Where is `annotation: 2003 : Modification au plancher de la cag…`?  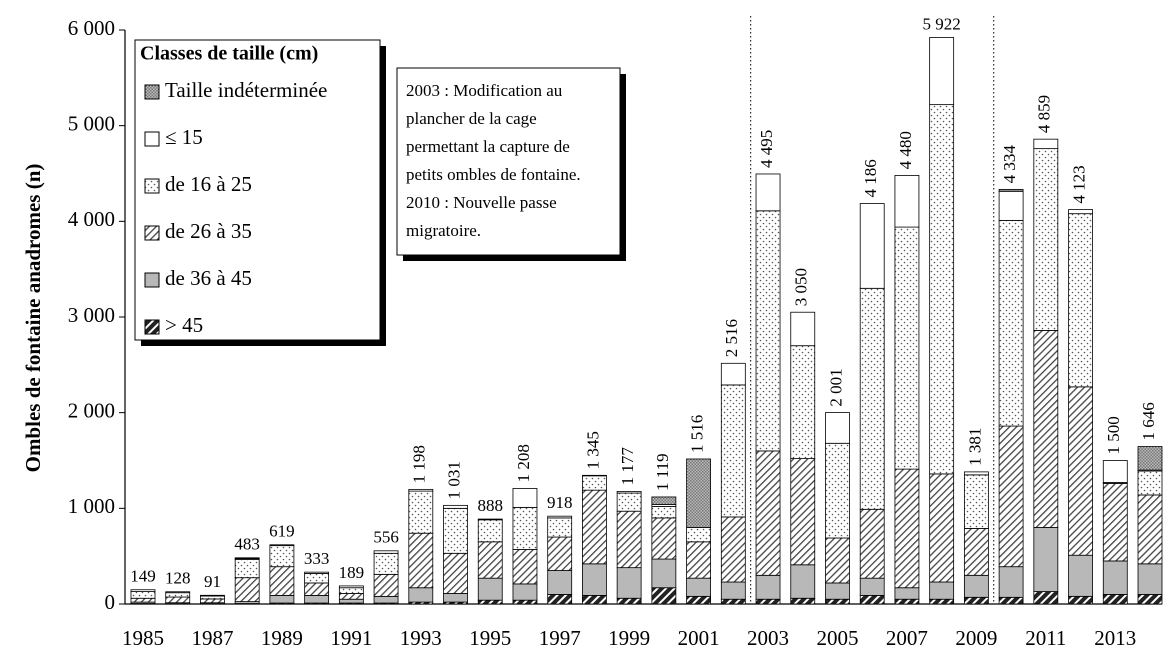 annotation: 2003 : Modification au plancher de la cag… is located at coordinates (511, 164).